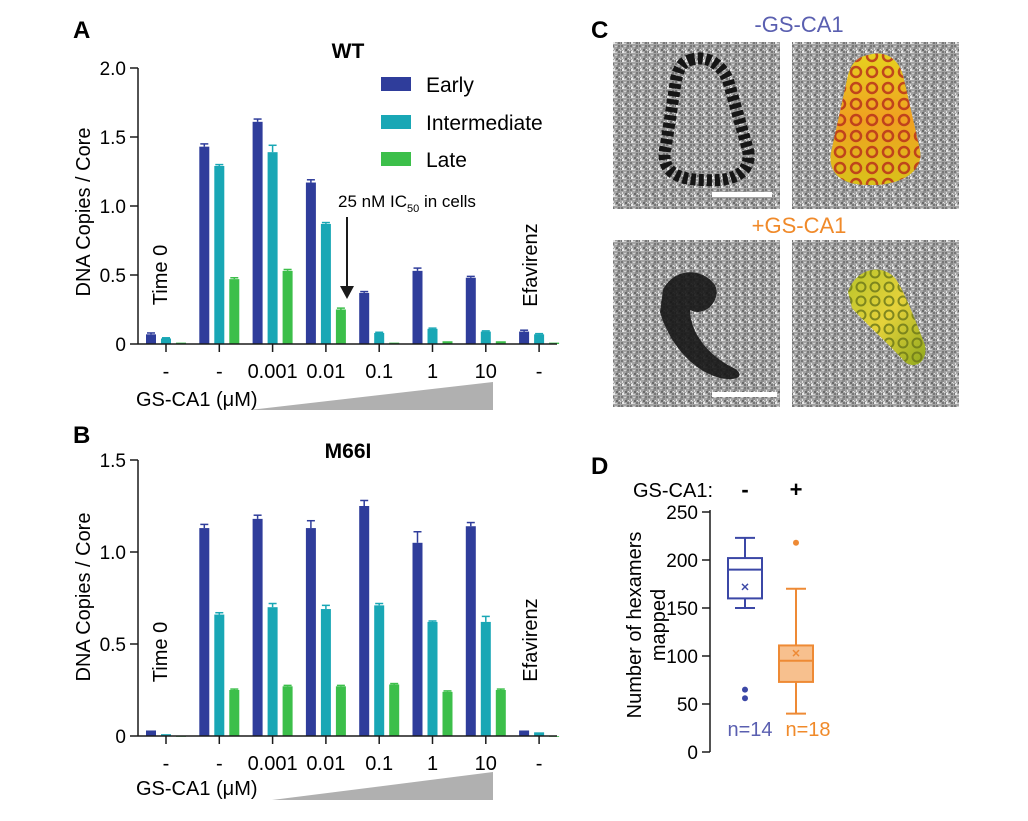 Image resolution: width=1028 pixels, height=821 pixels. What do you see at coordinates (687, 705) in the screenshot?
I see `y-tick-label: 50` at bounding box center [687, 705].